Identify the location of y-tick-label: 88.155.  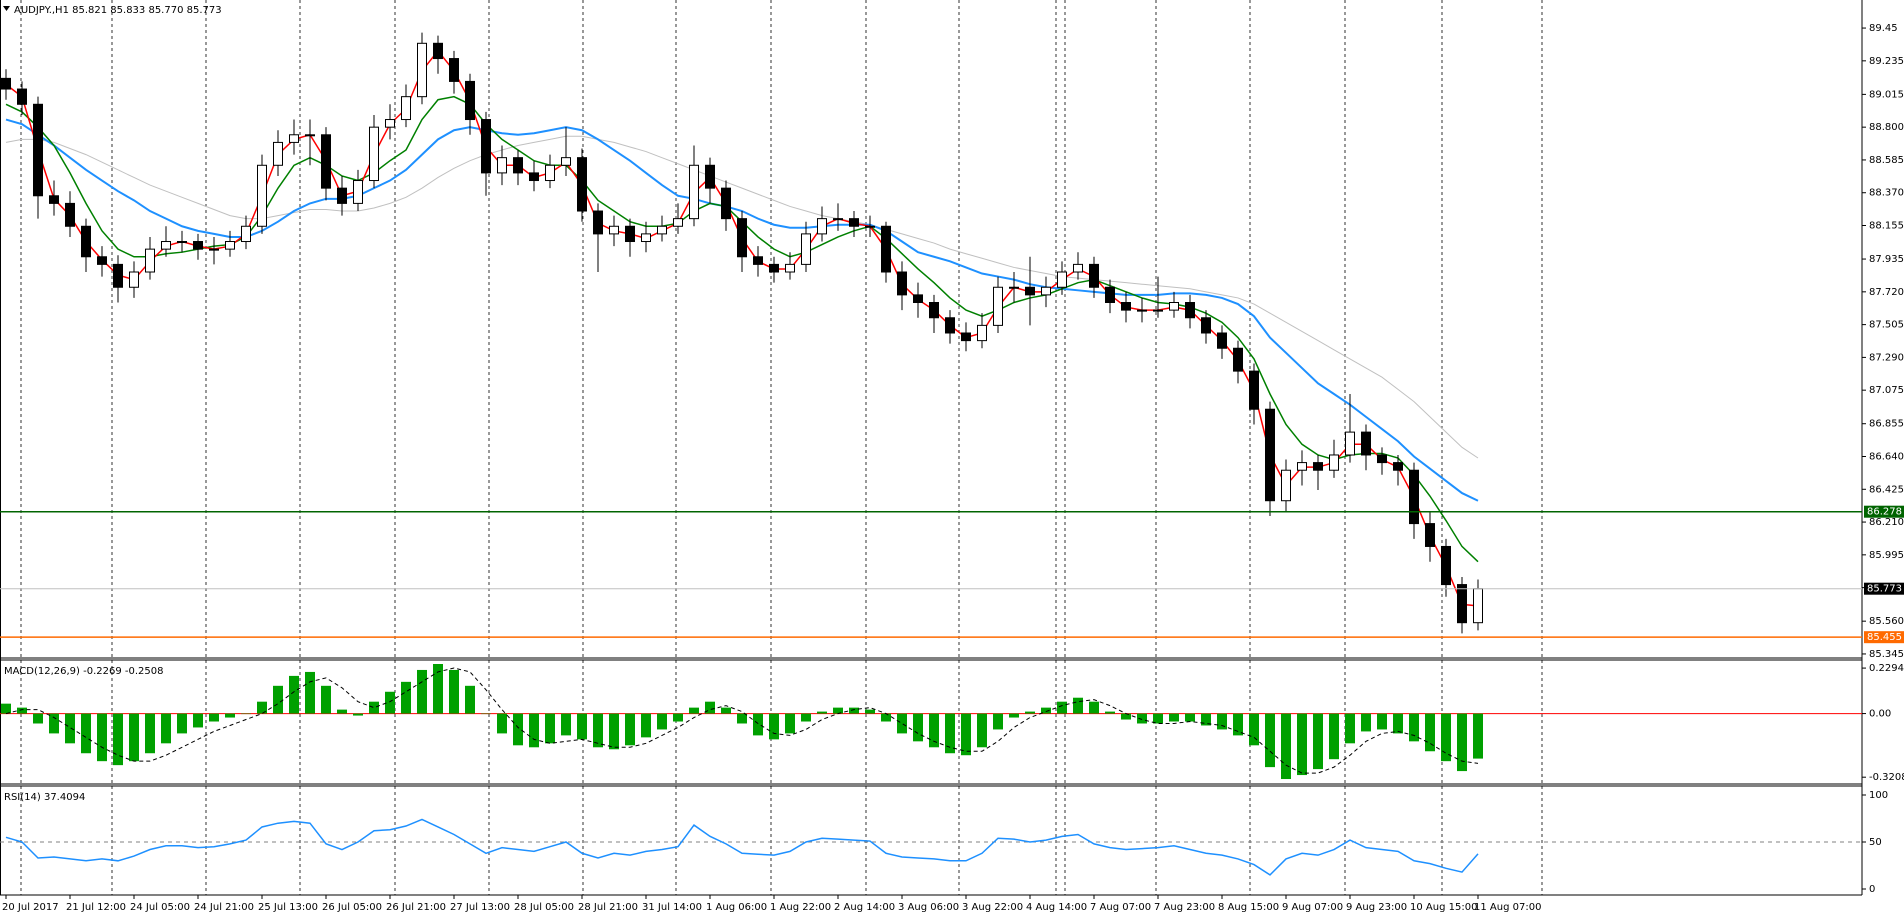
(1886, 226).